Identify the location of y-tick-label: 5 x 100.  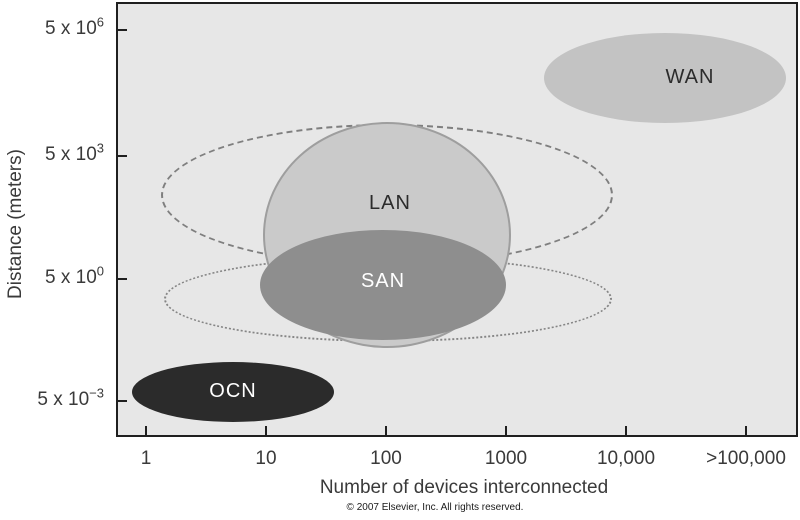
(52, 278).